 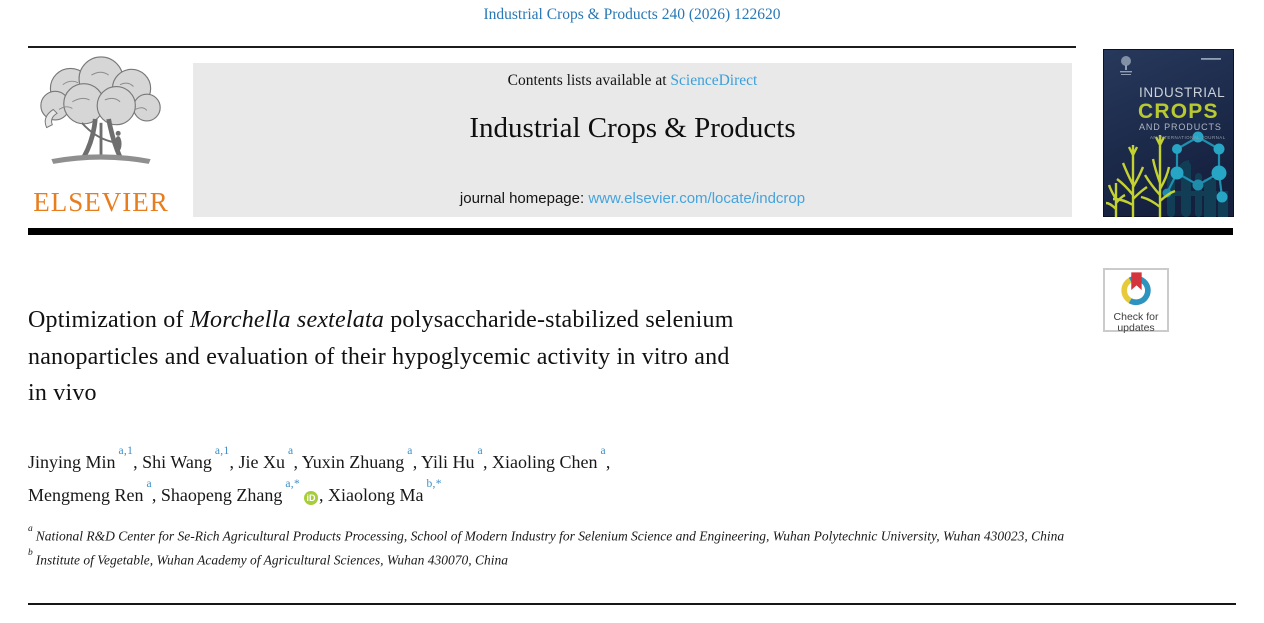 I want to click on author-name: Shi Wang, so click(x=177, y=462).